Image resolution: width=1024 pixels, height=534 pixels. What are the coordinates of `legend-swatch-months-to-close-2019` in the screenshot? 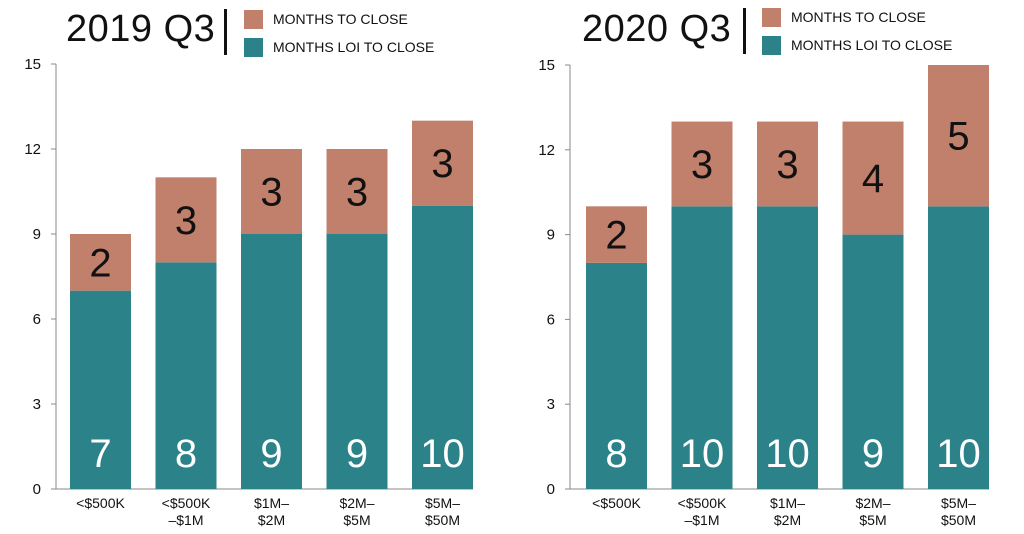 It's located at (253, 19).